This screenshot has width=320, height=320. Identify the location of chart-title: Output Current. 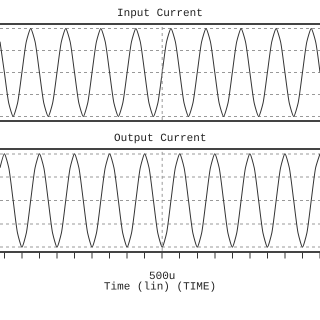
(160, 139).